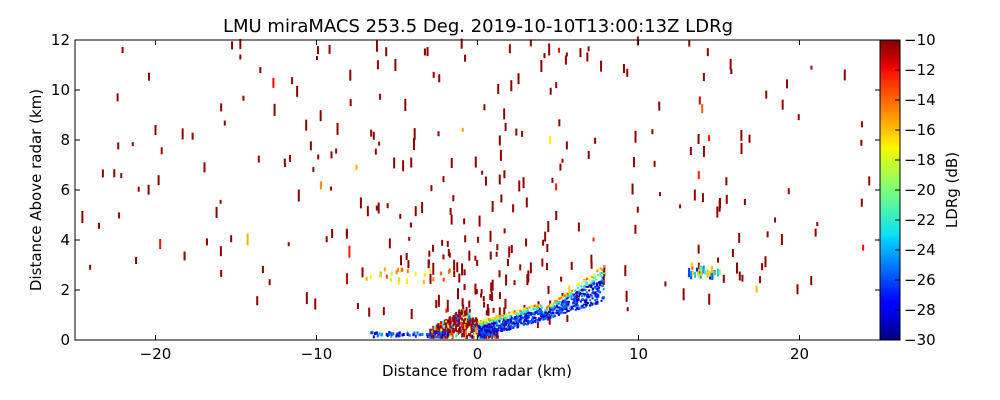  I want to click on ml-echo, so click(386, 276).